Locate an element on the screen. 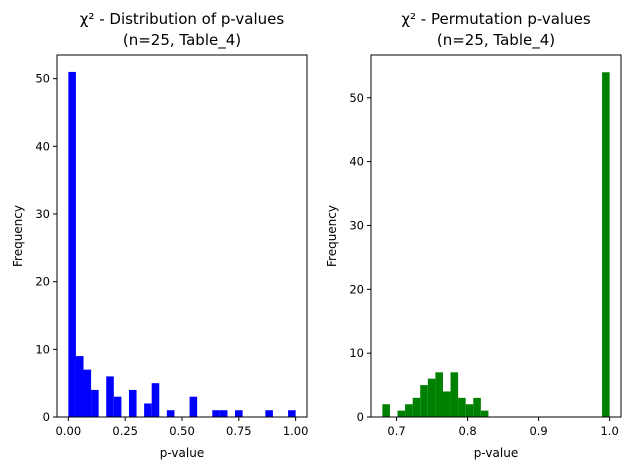 The image size is (629, 470). x-tick-label: 0.25 is located at coordinates (125, 431).